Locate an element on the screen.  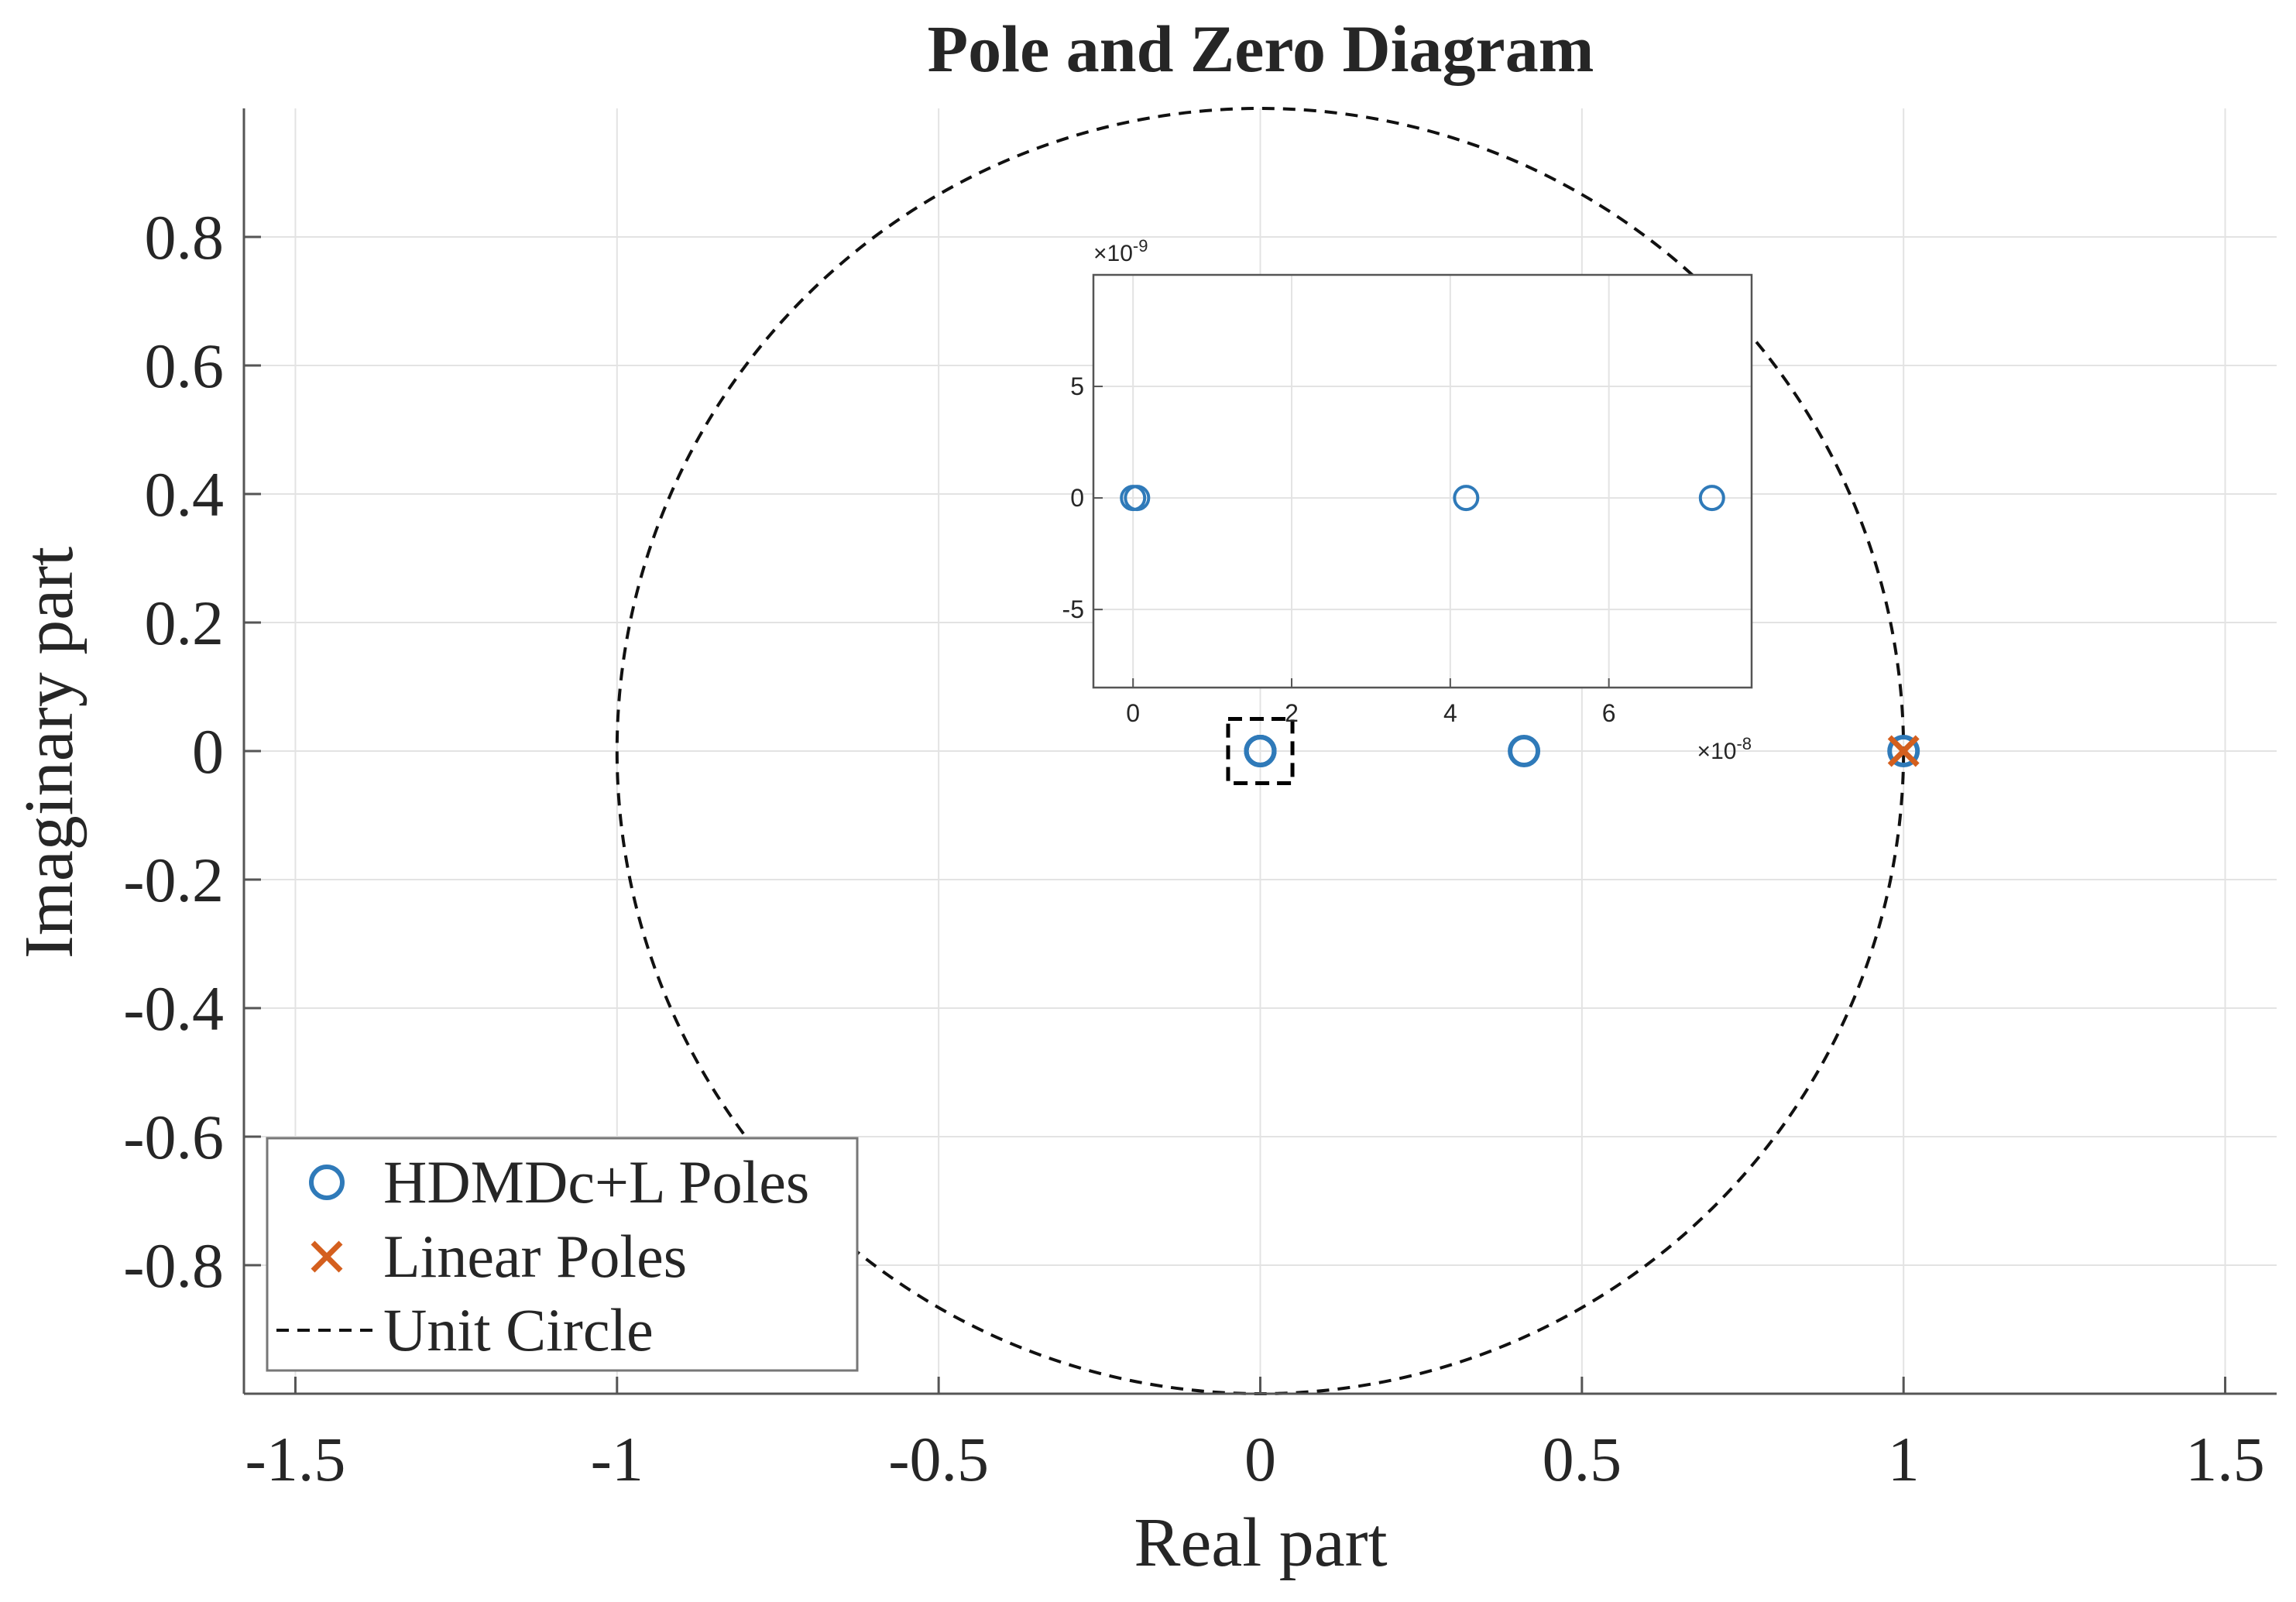
y-tick-label: 0.2 is located at coordinates (185, 623).